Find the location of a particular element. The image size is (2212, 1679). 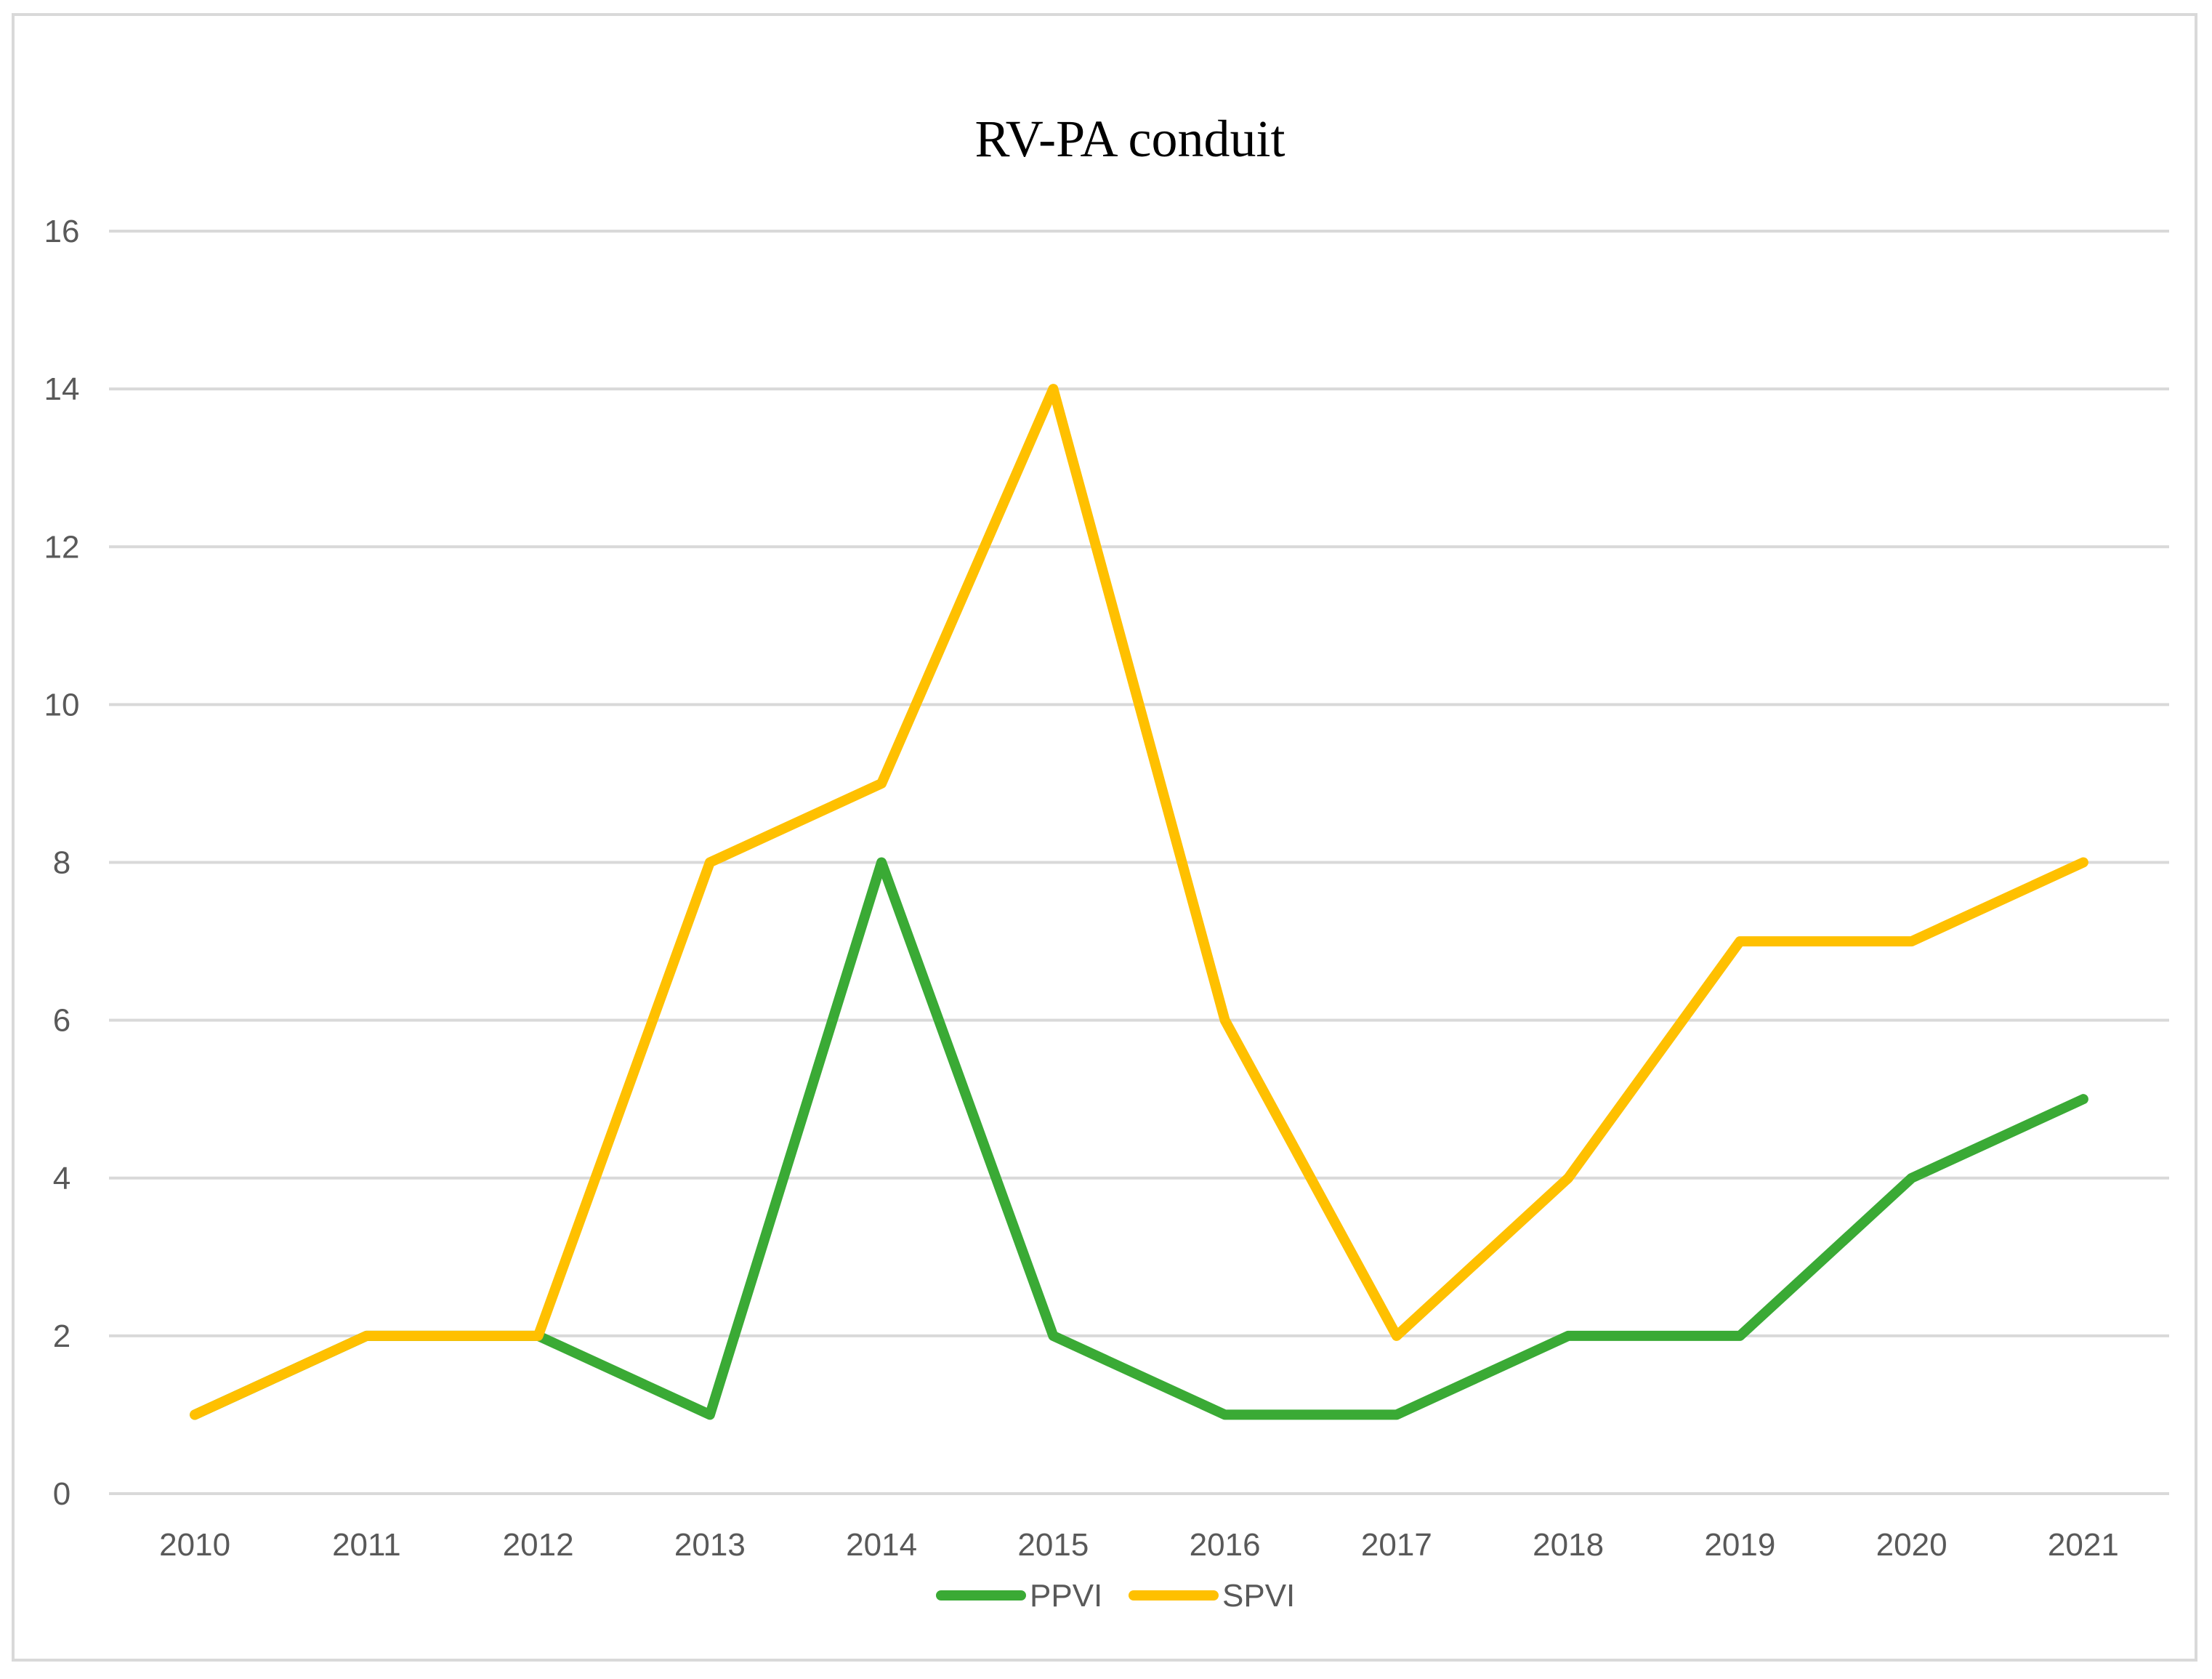

x-tick-label: 2020 is located at coordinates (1911, 1545).